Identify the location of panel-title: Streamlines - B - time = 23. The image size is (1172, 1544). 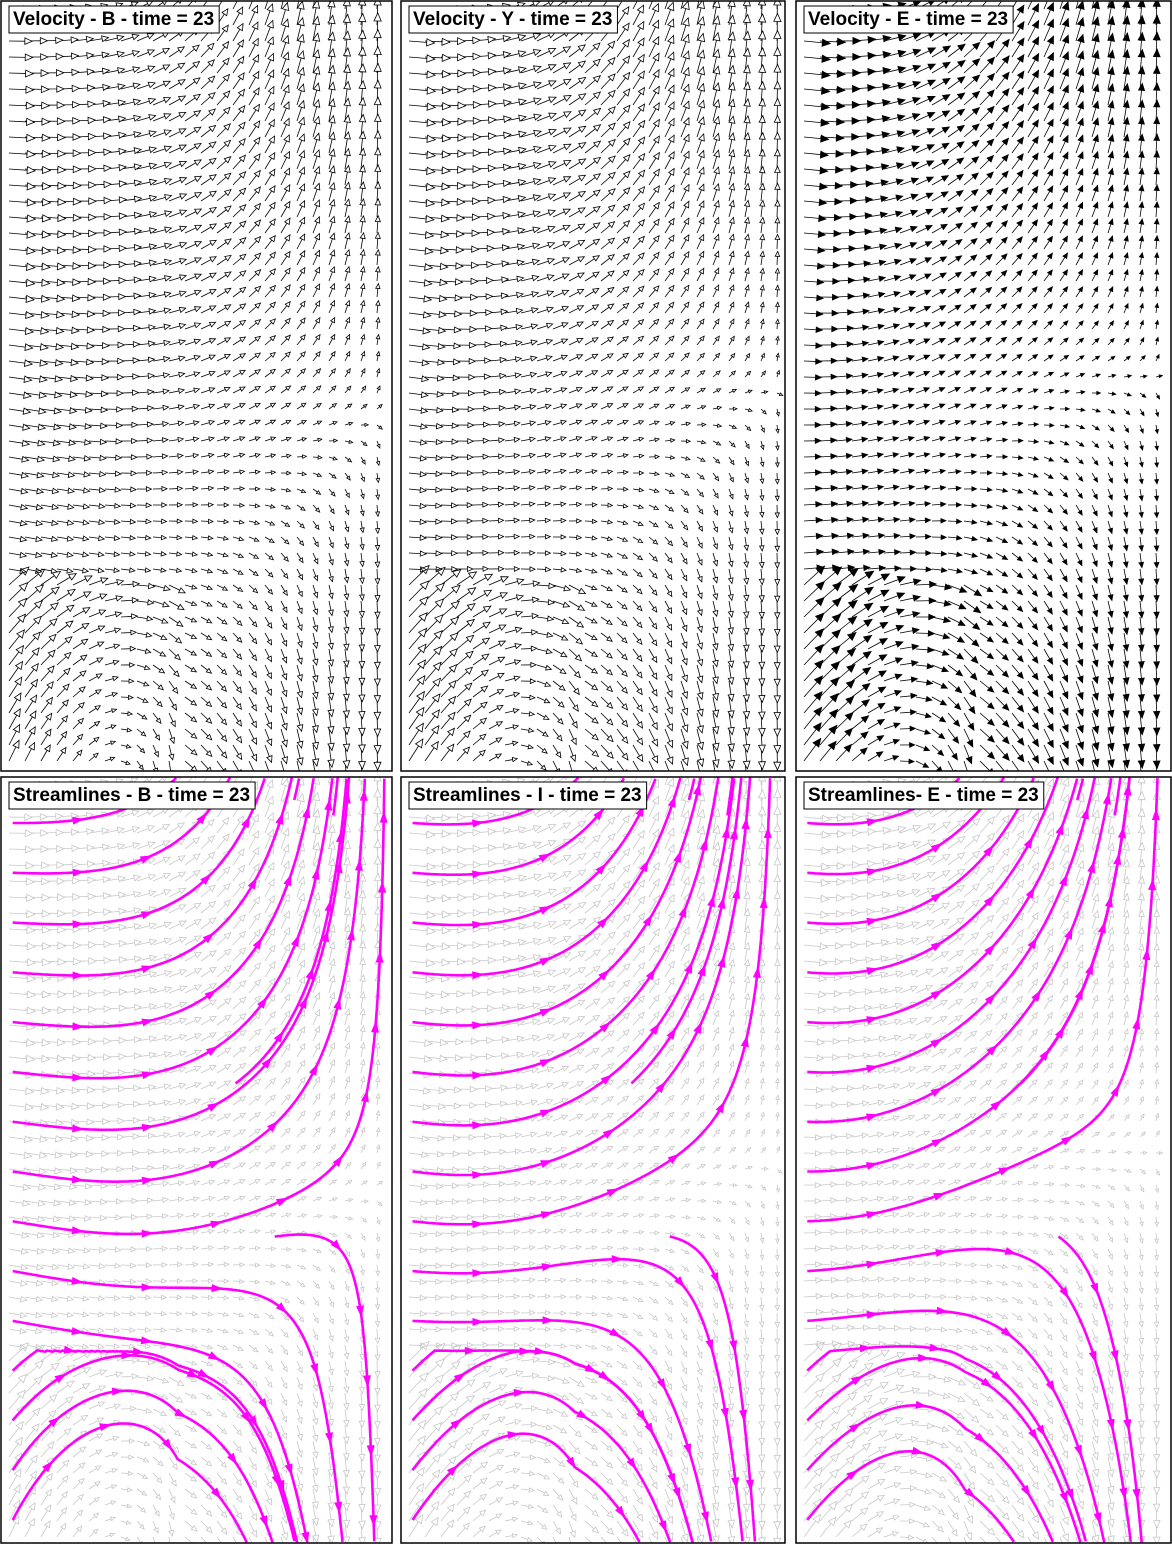
(131, 795).